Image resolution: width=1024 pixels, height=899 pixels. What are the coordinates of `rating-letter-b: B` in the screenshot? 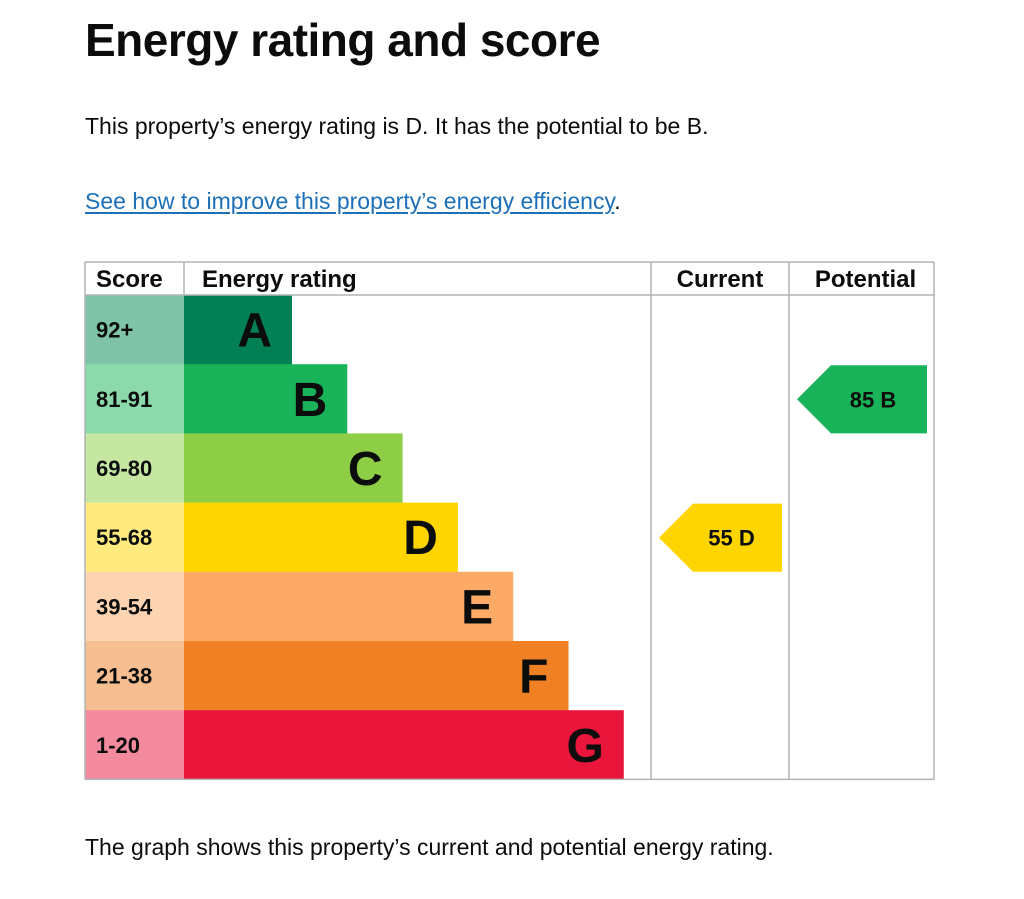 It's located at (310, 400).